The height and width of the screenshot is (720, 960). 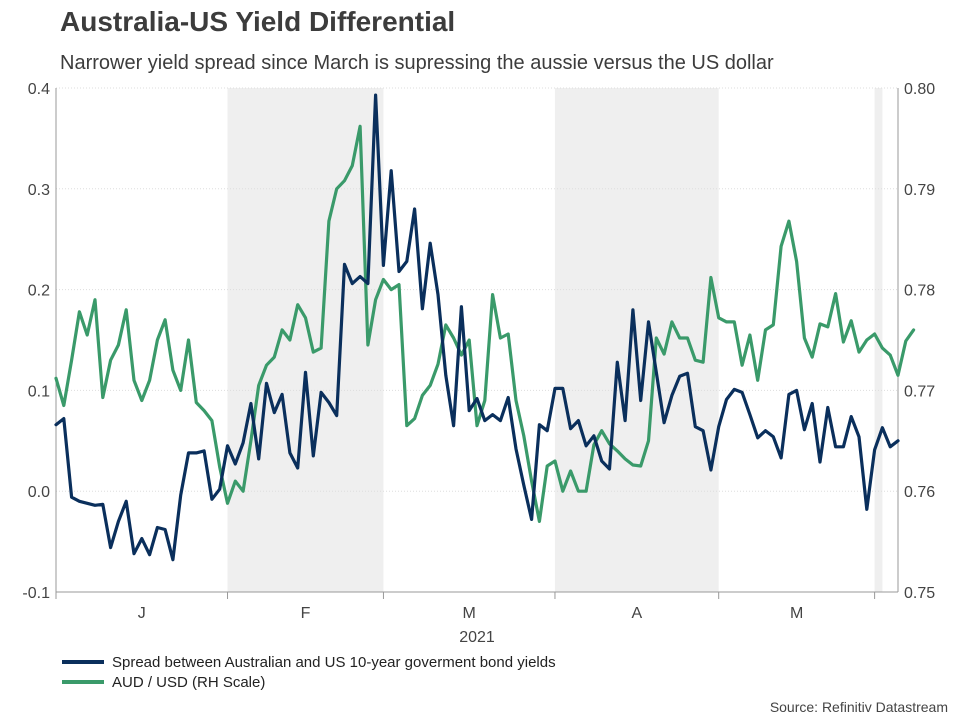 I want to click on x-tick-label: J, so click(x=142, y=613).